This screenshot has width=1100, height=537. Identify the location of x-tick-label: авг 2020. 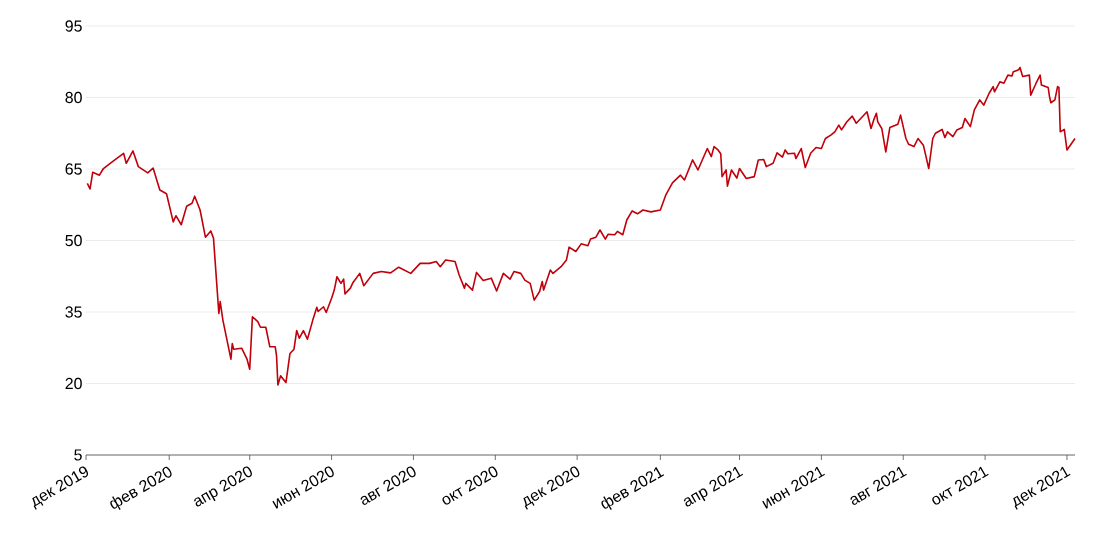
(388, 485).